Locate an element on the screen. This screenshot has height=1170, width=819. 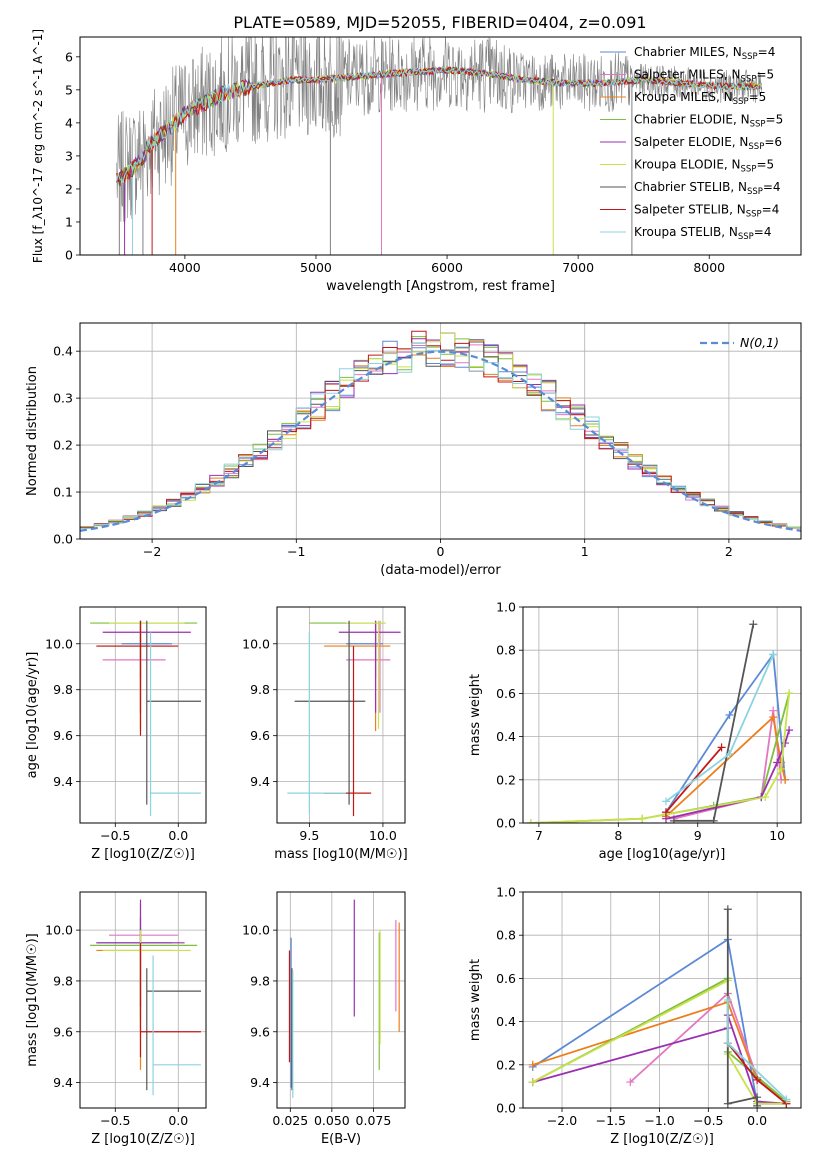
y-axis-label: mass [log10(M/M☉)] is located at coordinates (32, 999).